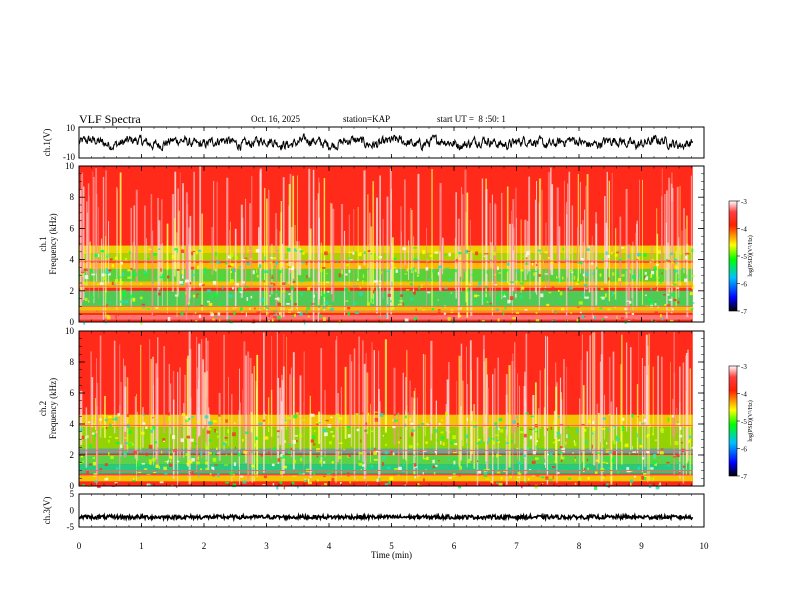  I want to click on y-tick-label: 0, so click(72, 486).